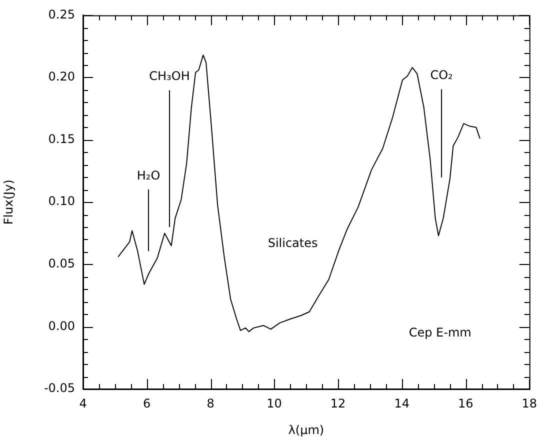  Describe the element at coordinates (61, 325) in the screenshot. I see `y-tick-label: 0.00` at that location.